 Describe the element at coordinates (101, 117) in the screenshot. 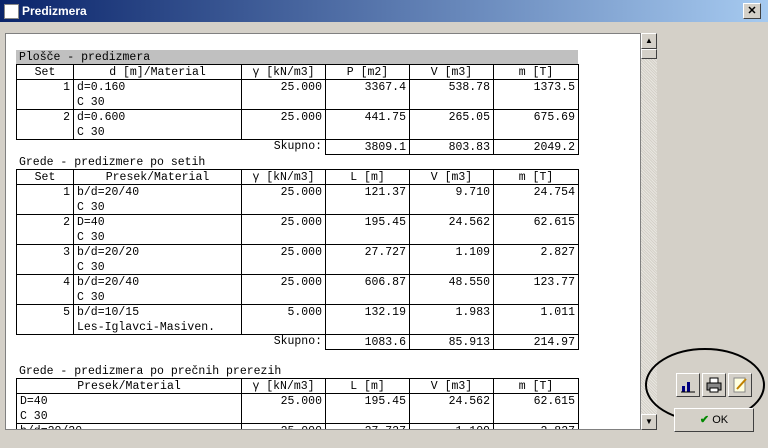

I see `material-line: d=0.600` at that location.